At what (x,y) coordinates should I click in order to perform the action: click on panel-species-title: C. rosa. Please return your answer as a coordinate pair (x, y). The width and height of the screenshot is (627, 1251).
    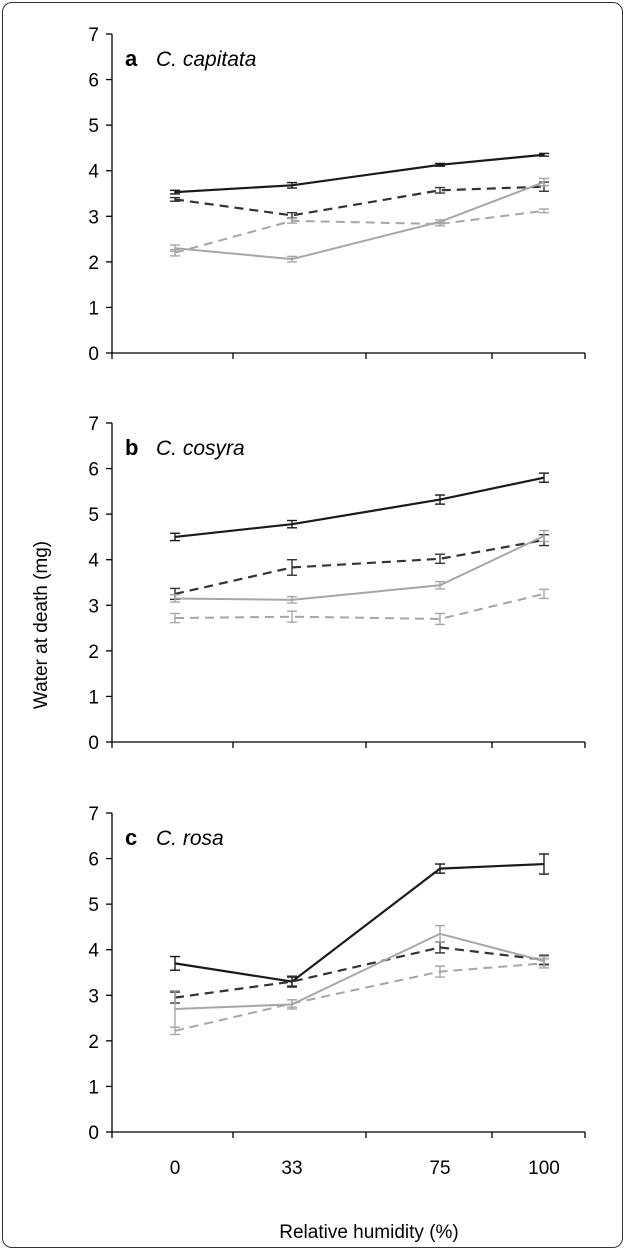
    Looking at the image, I should click on (190, 838).